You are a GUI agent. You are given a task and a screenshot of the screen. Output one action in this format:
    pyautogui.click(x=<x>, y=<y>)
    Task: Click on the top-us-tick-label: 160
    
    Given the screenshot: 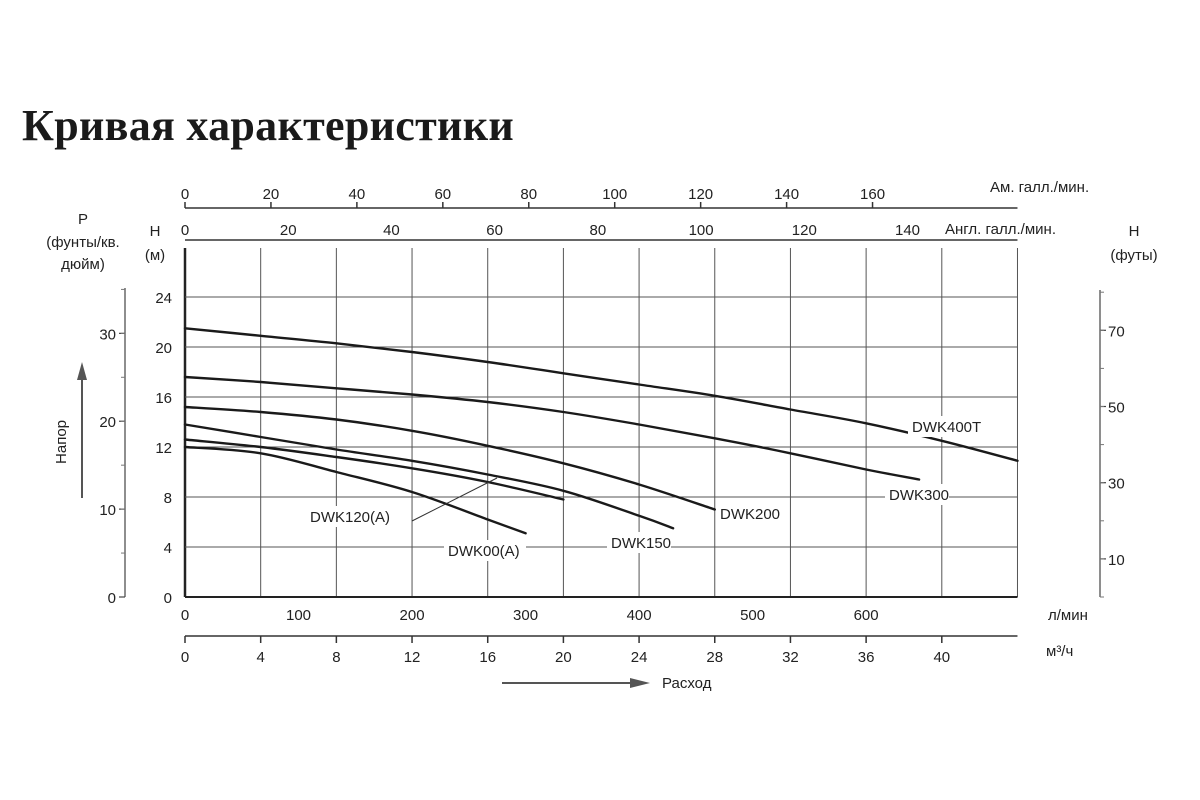 What is the action you would take?
    pyautogui.click(x=872, y=194)
    